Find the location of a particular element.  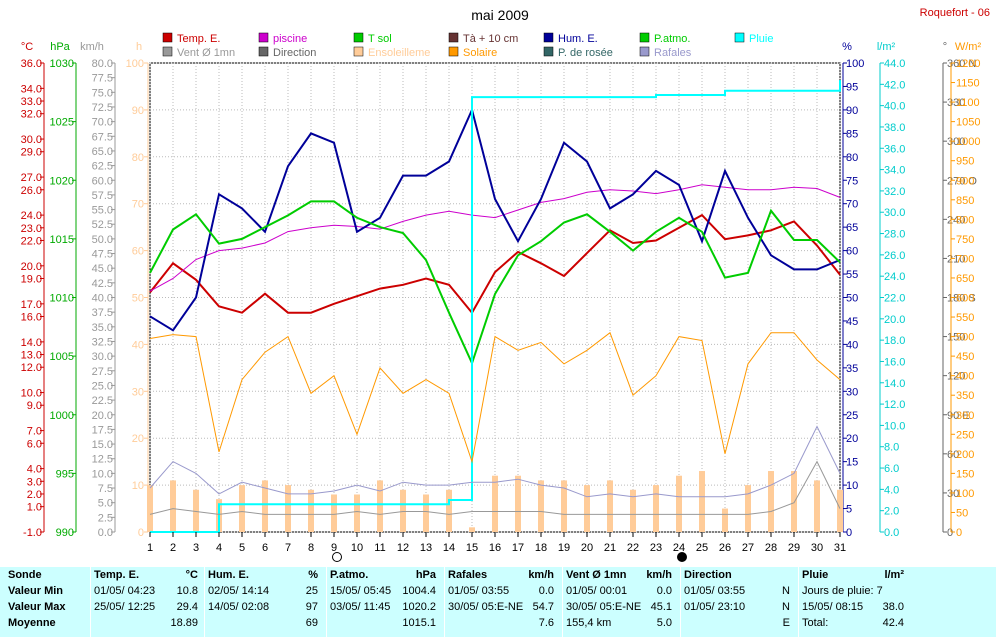

x-tick-label: 30 is located at coordinates (817, 548).